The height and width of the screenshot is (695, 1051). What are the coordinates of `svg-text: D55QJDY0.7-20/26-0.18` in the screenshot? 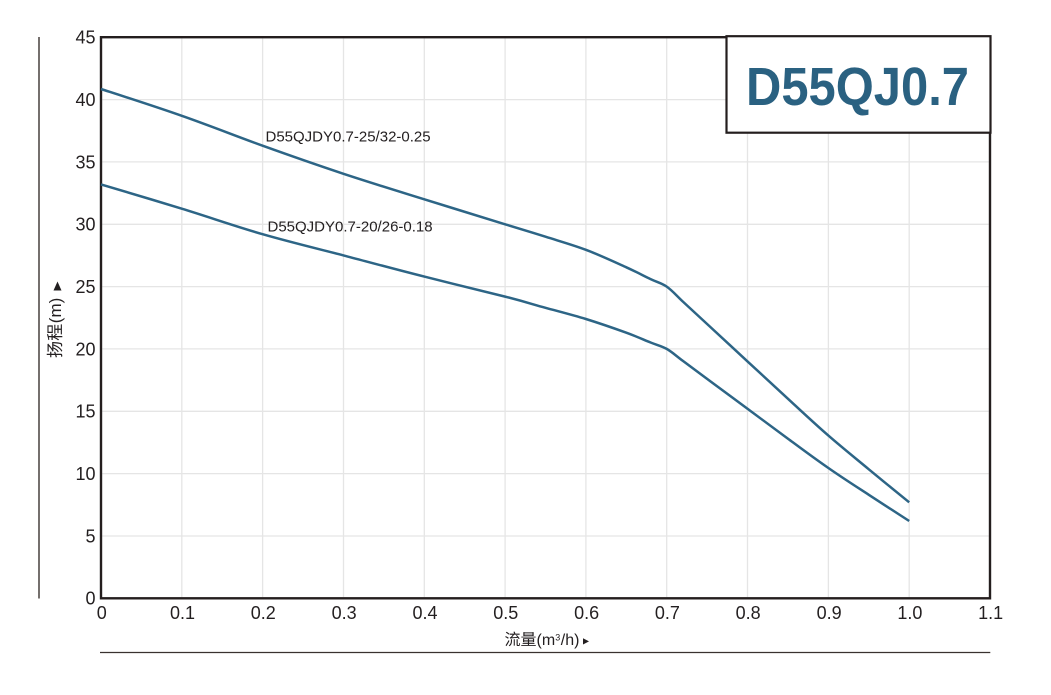 It's located at (350, 227).